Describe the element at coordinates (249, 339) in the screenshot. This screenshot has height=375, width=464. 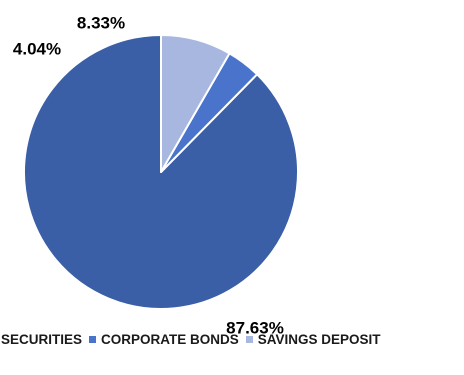
I see `legend-swatch-savings-deposit` at that location.